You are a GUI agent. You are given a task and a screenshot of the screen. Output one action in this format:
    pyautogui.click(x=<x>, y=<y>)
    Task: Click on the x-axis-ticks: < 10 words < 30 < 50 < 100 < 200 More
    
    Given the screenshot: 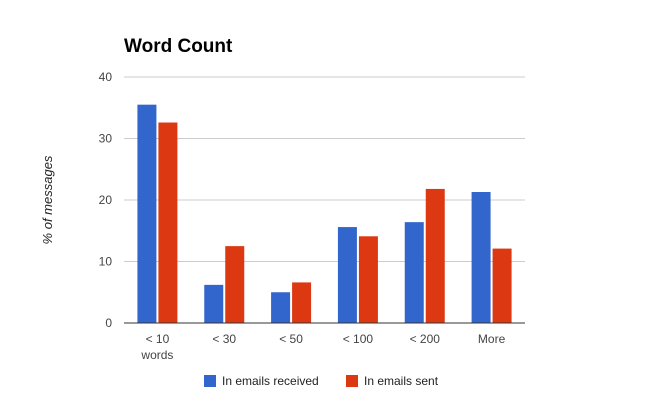 What is the action you would take?
    pyautogui.click(x=322, y=347)
    